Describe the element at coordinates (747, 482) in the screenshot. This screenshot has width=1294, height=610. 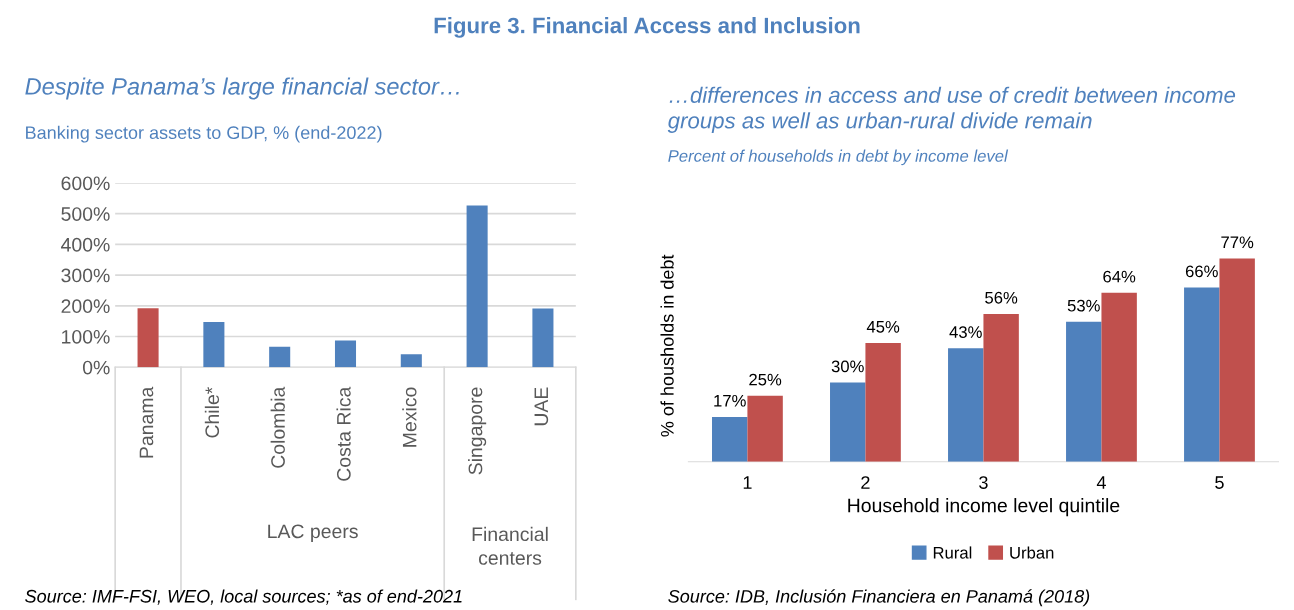
I see `x-tick-label: 1` at that location.